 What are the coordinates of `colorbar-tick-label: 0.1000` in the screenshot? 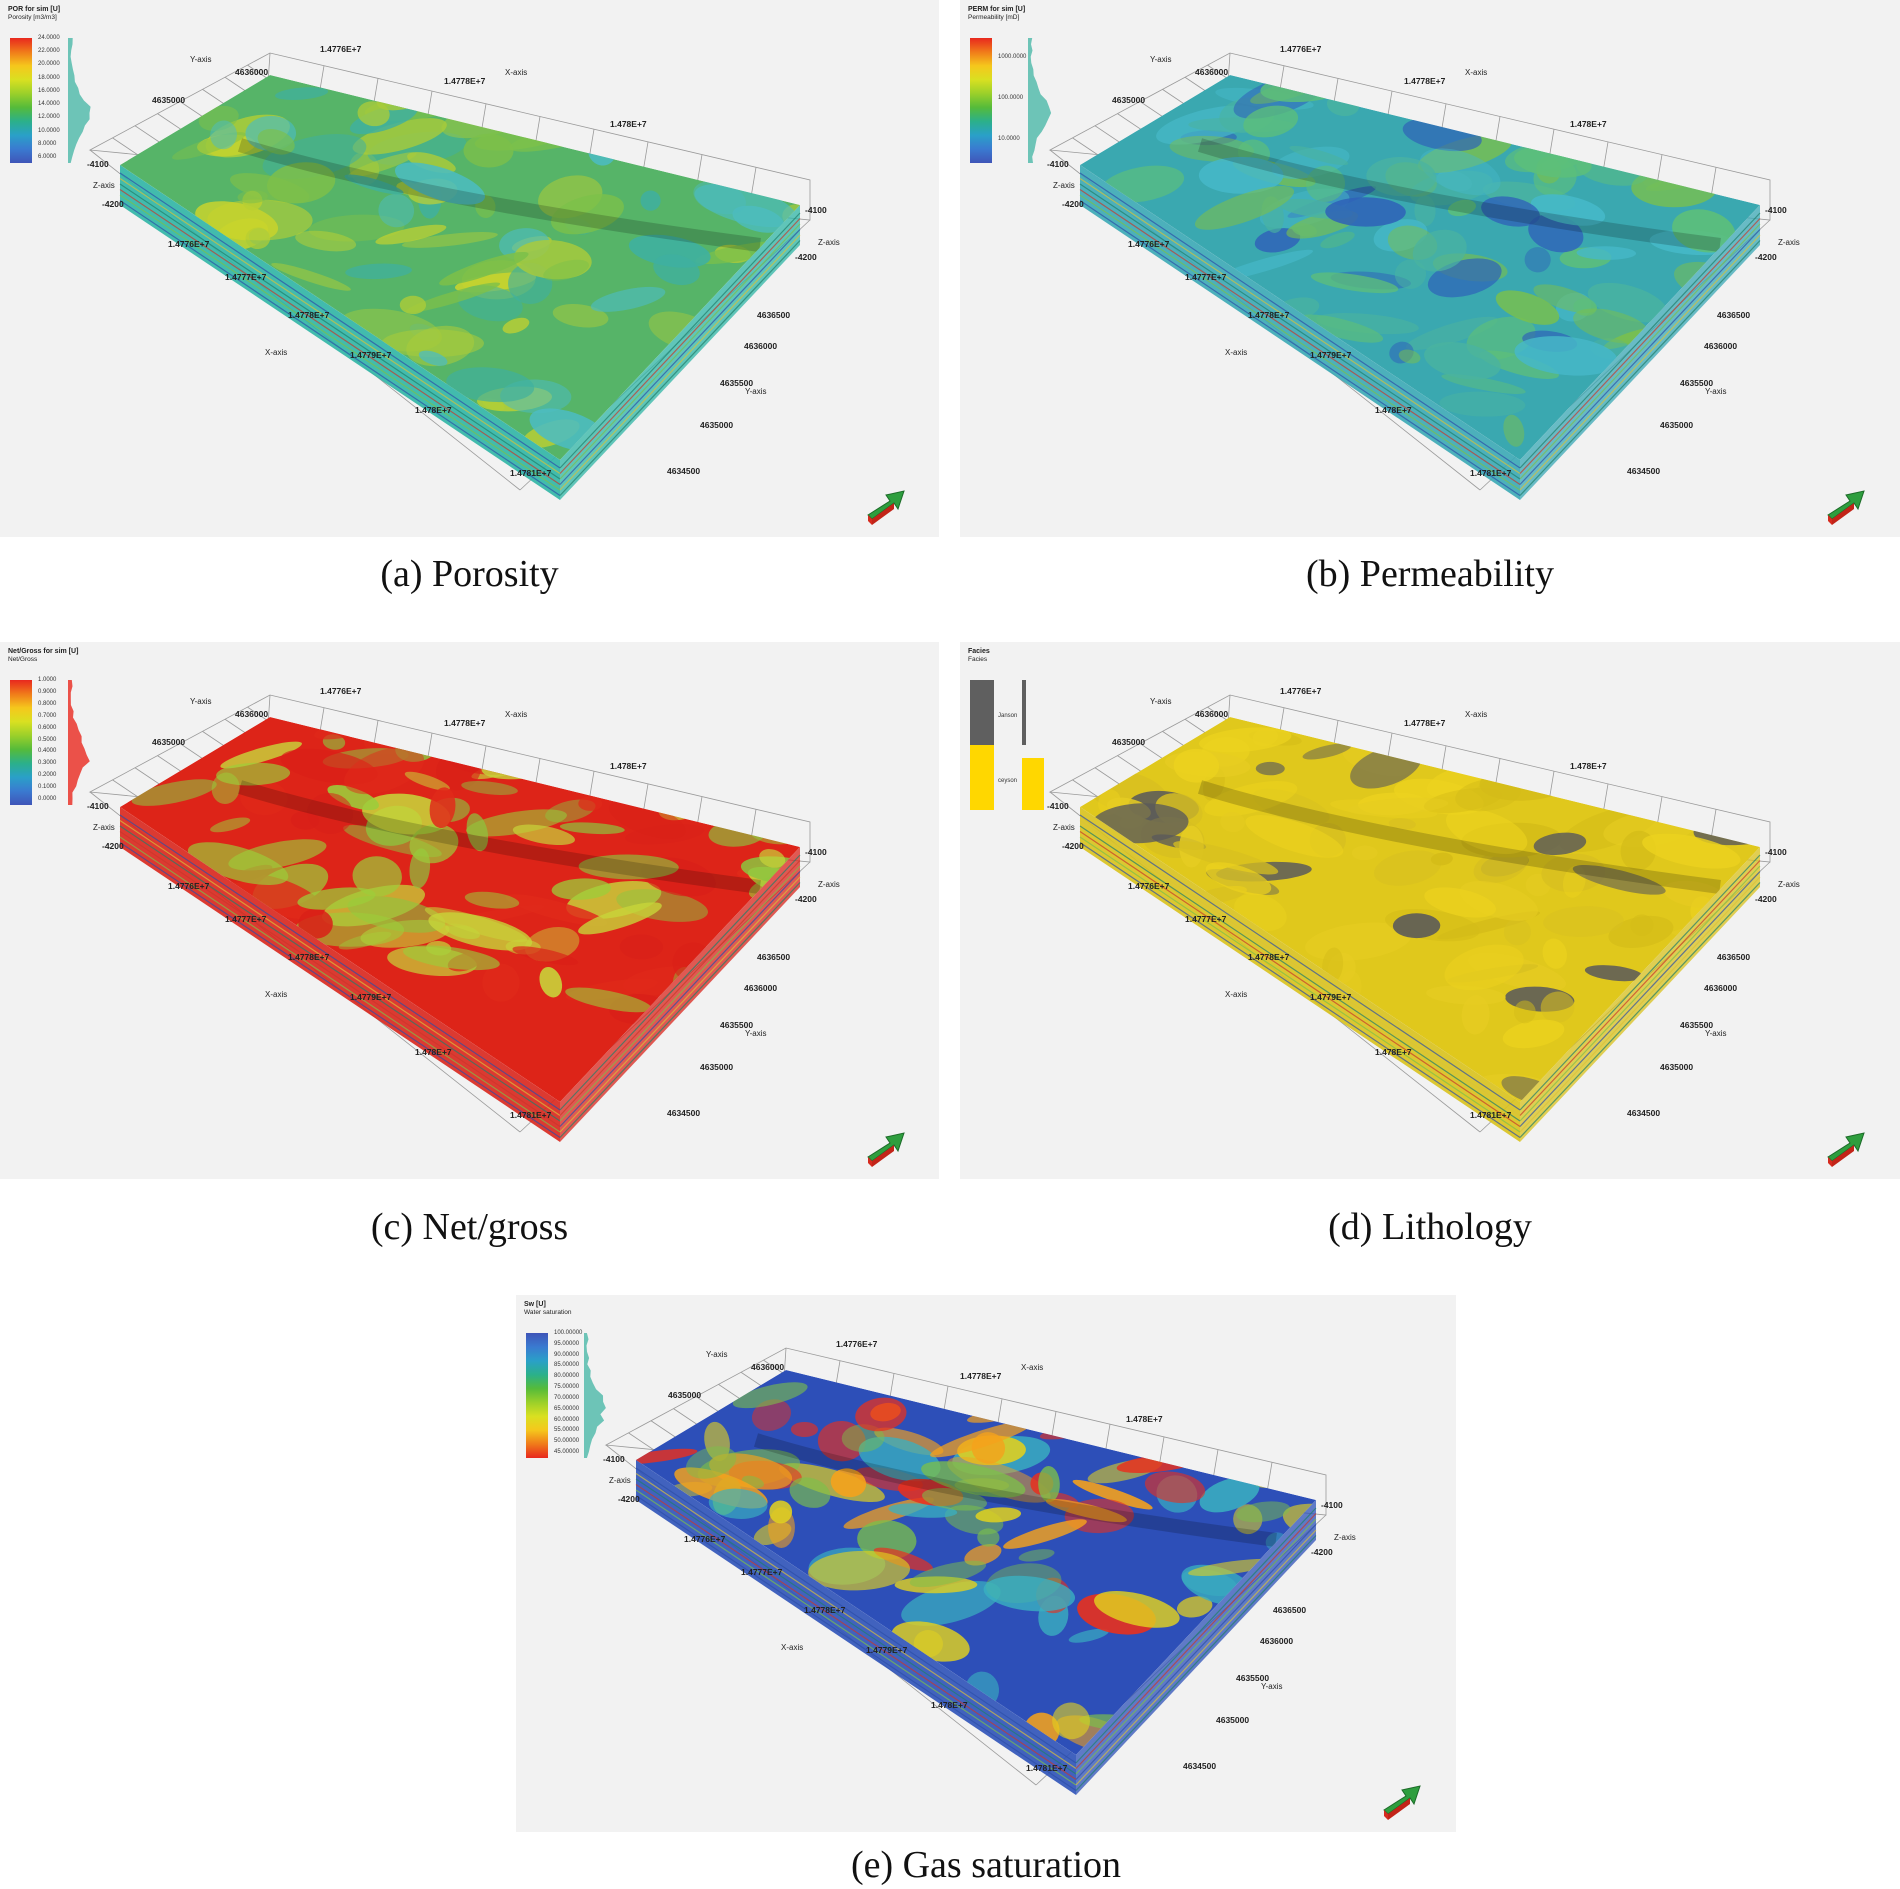 It's located at (47, 787).